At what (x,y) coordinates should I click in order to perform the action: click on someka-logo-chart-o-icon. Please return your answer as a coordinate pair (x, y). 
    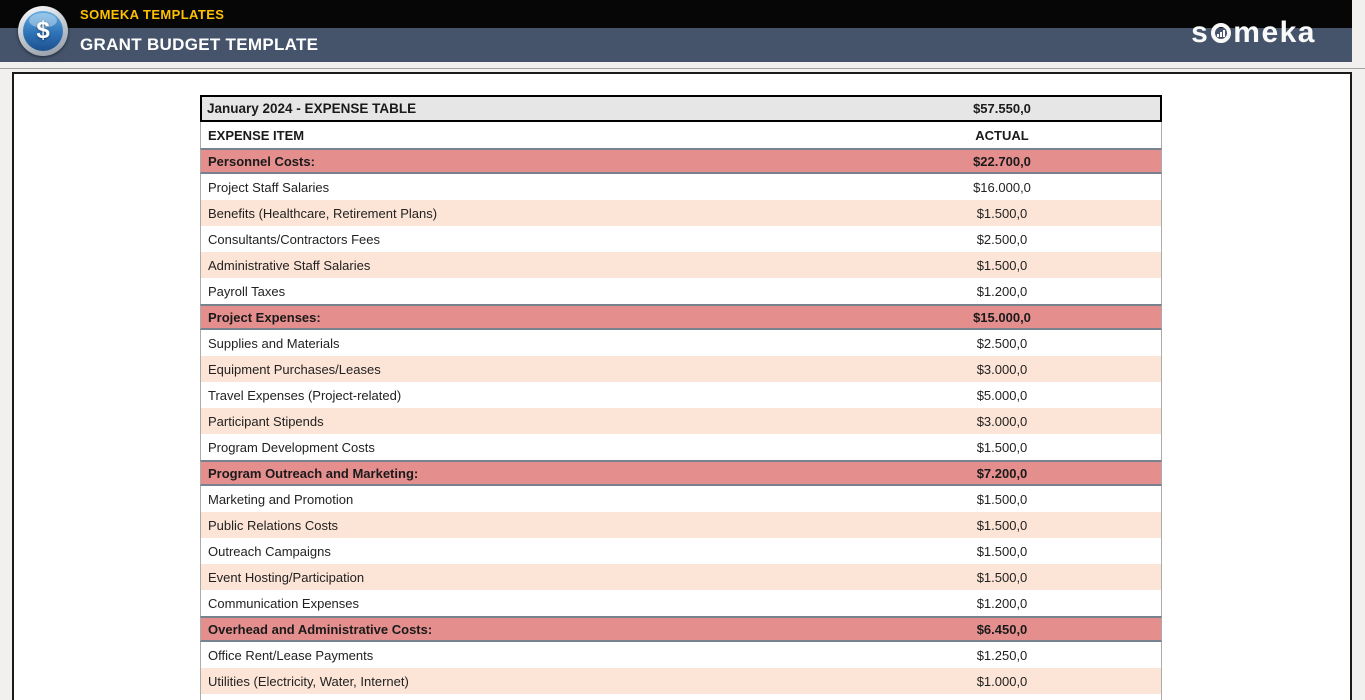
    Looking at the image, I should click on (1221, 33).